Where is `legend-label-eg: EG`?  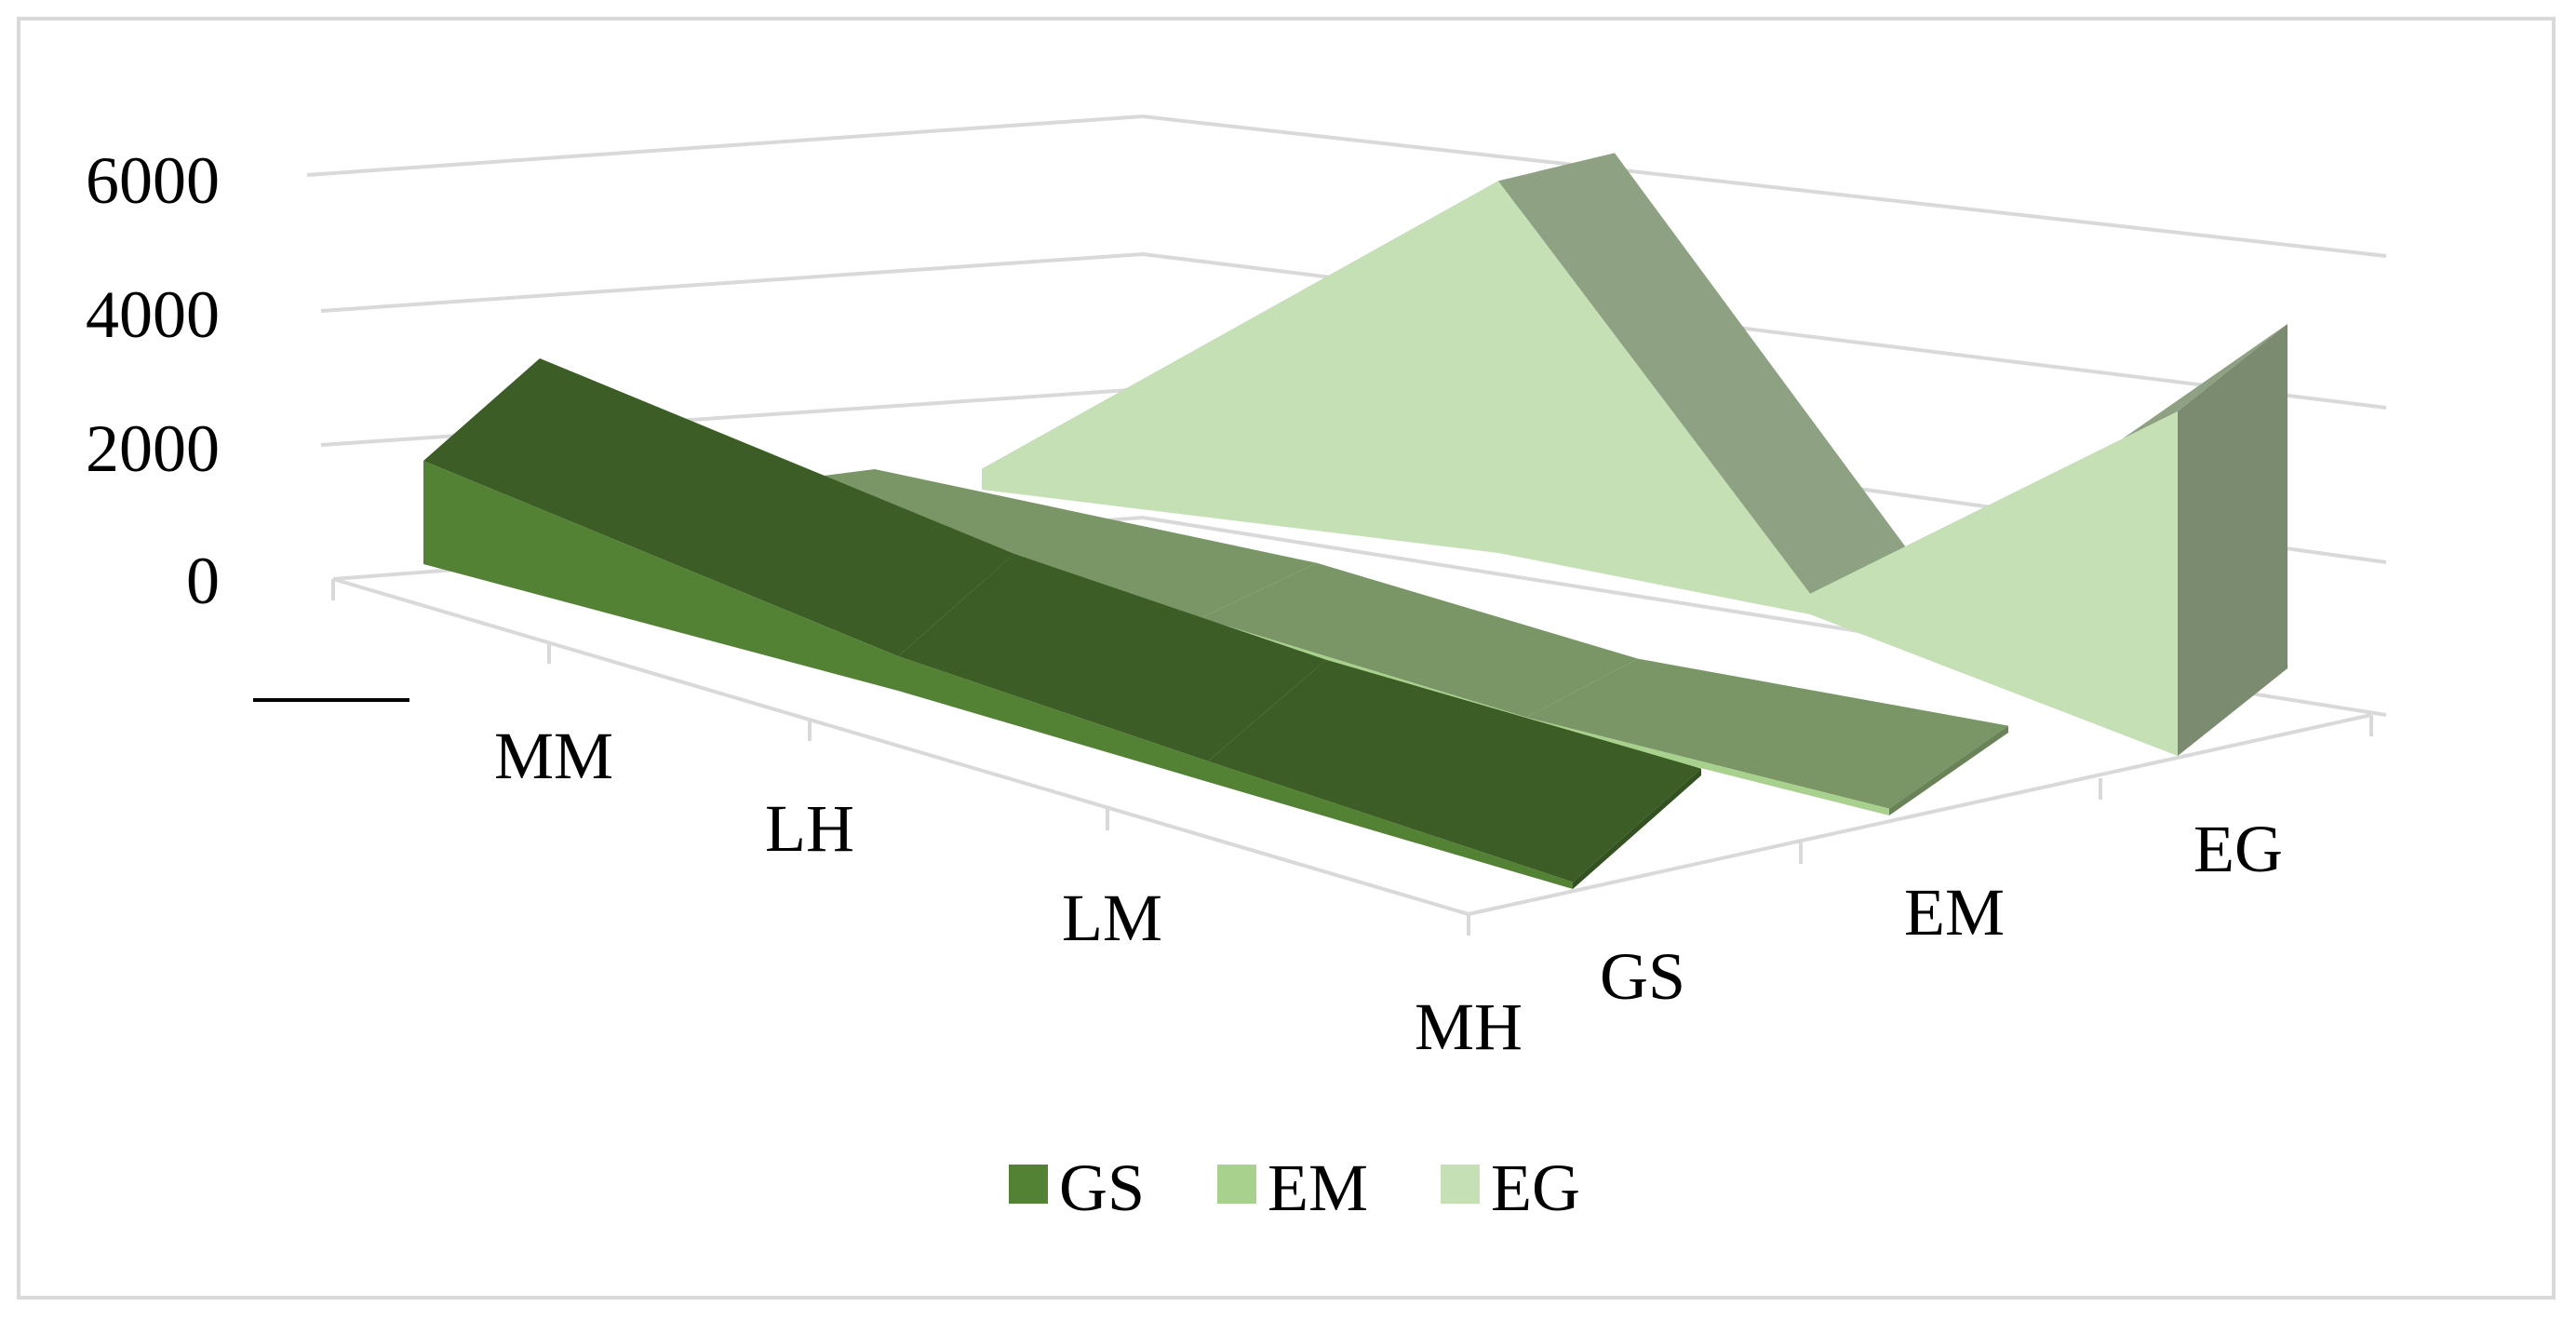 legend-label-eg: EG is located at coordinates (1535, 1188).